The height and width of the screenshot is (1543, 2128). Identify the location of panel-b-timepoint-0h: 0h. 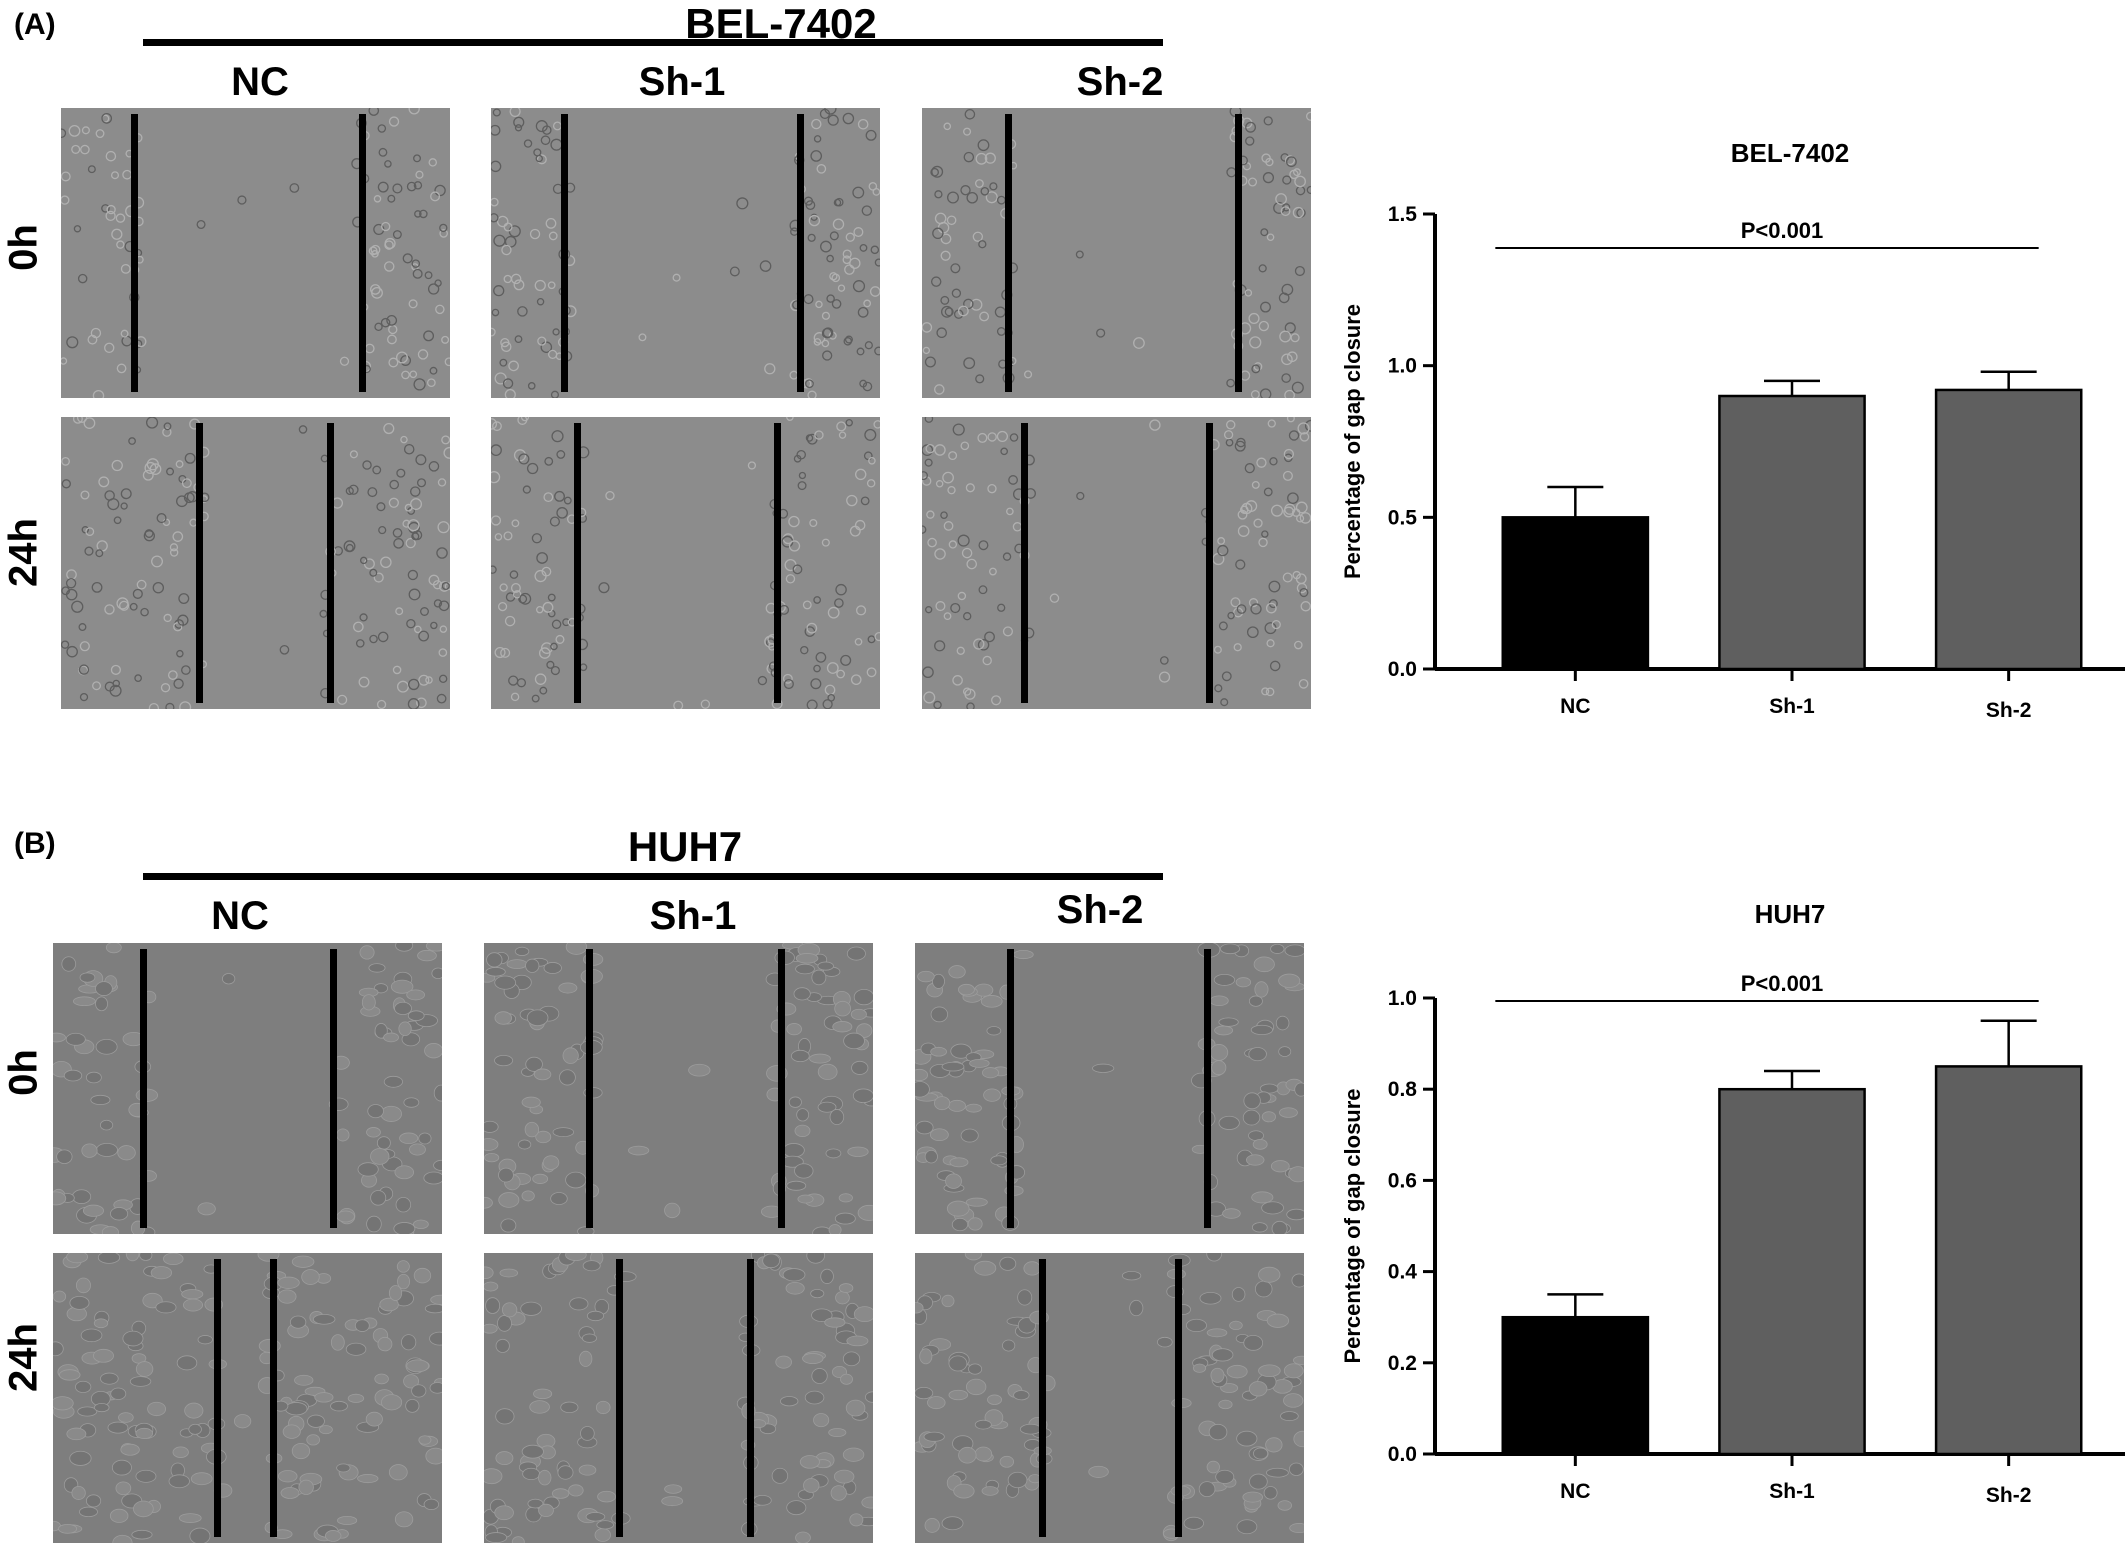
(23, 1072).